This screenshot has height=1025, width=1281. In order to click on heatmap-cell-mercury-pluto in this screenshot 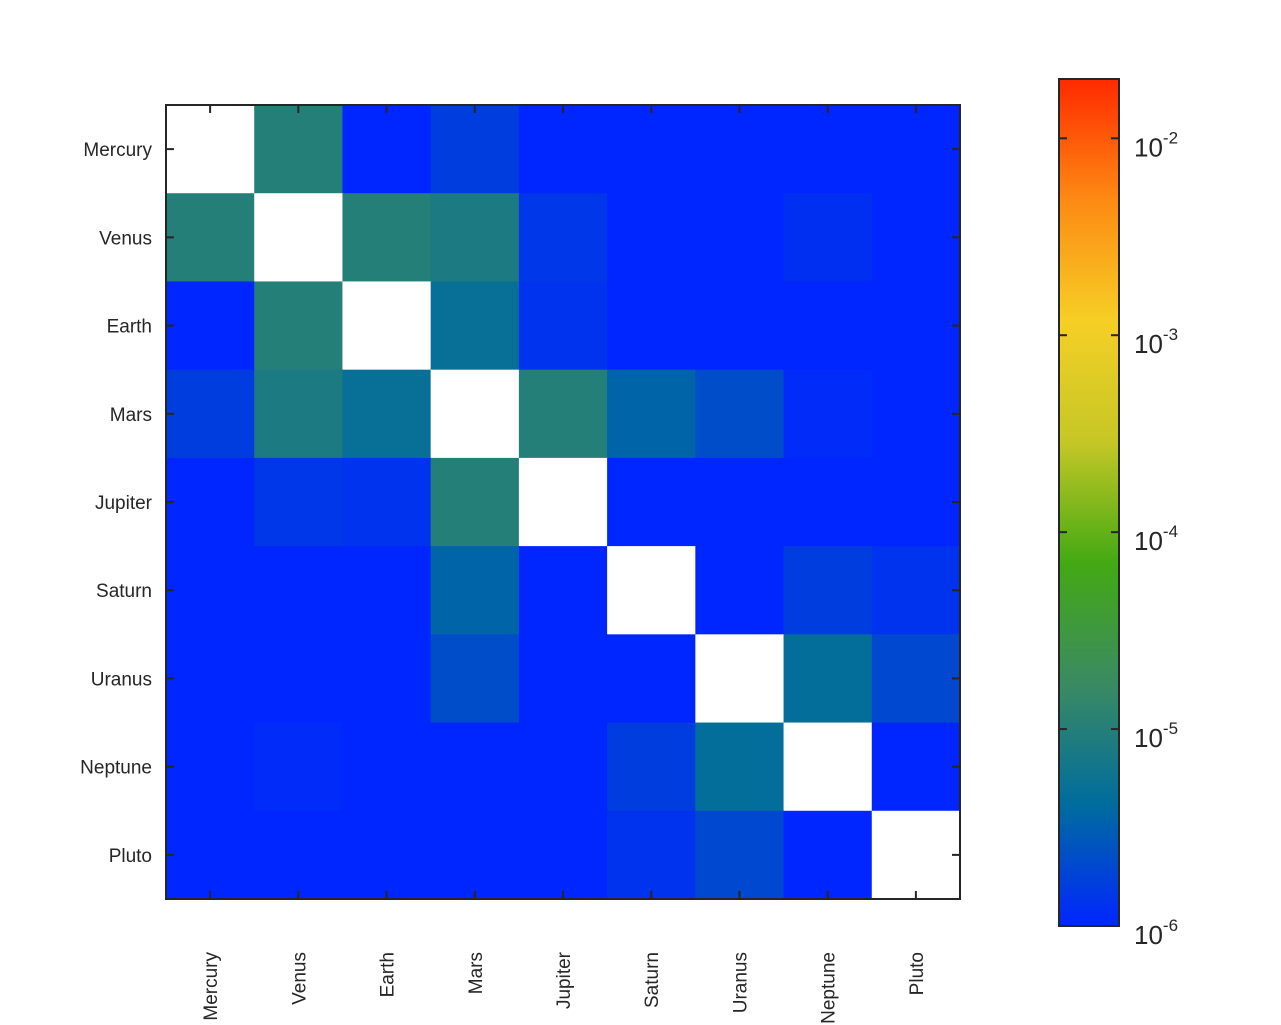, I will do `click(916, 149)`.